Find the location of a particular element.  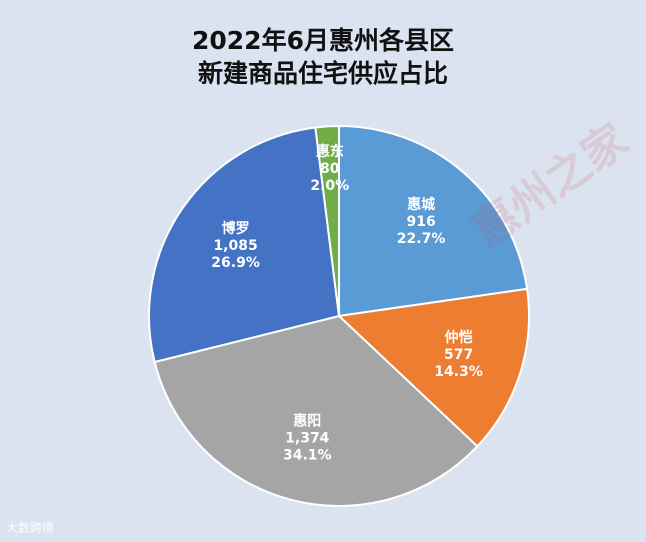

slice-label-huiyang-line3: 34.1% is located at coordinates (307, 455).